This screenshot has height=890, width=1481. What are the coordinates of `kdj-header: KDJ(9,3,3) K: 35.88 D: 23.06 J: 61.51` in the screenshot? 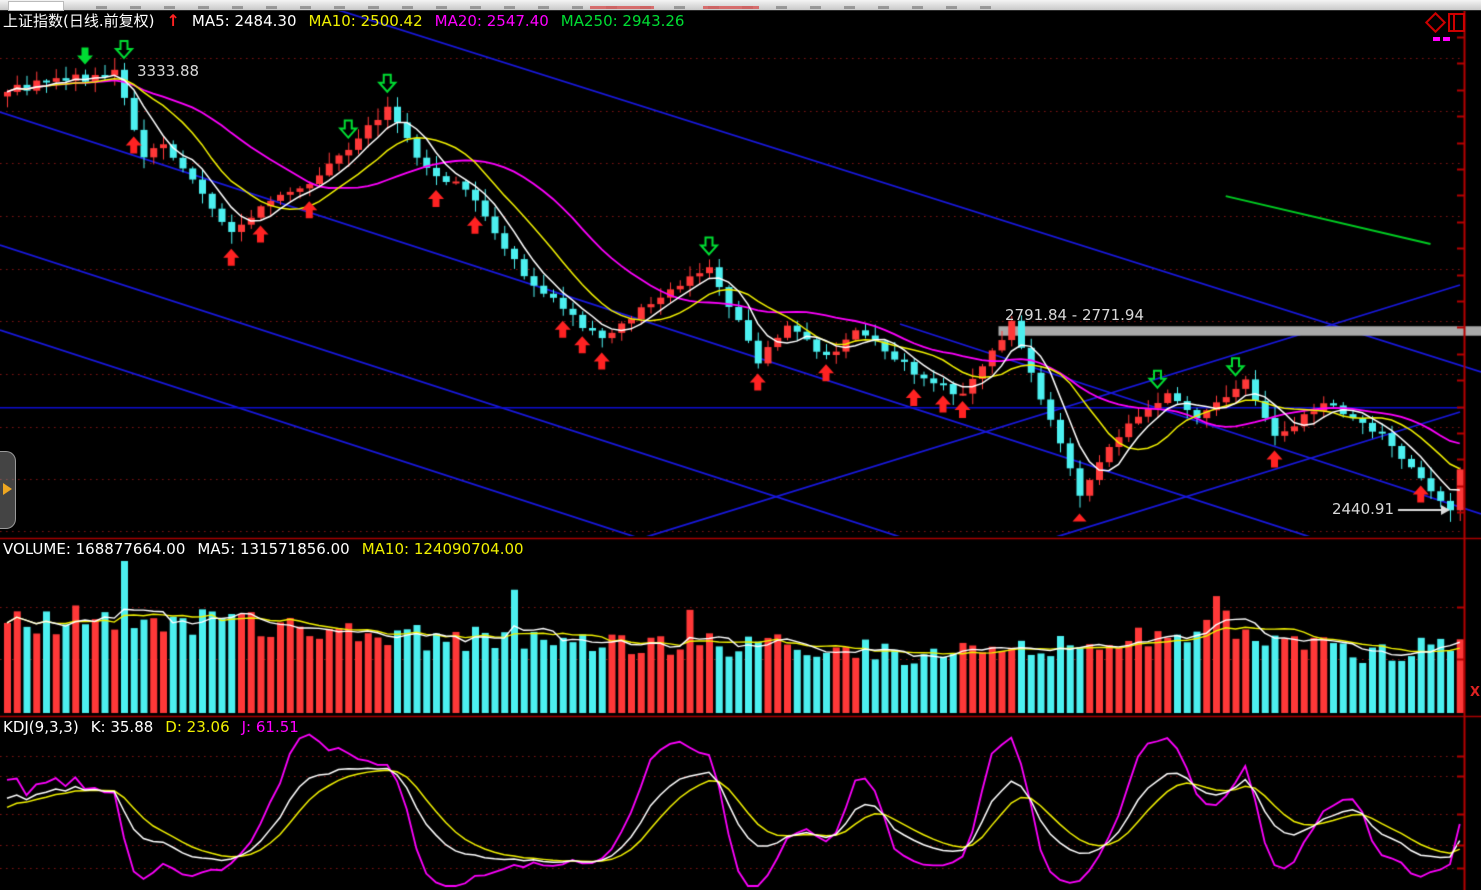 It's located at (157, 727).